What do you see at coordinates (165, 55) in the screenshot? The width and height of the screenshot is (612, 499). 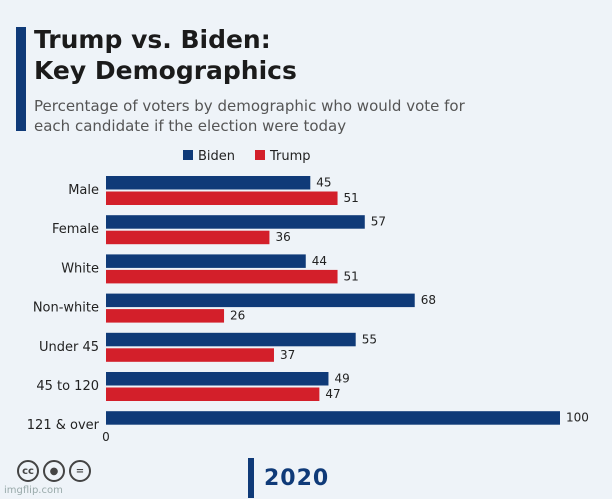 I see `chart-title: Trump vs. Biden: Key Demographics` at bounding box center [165, 55].